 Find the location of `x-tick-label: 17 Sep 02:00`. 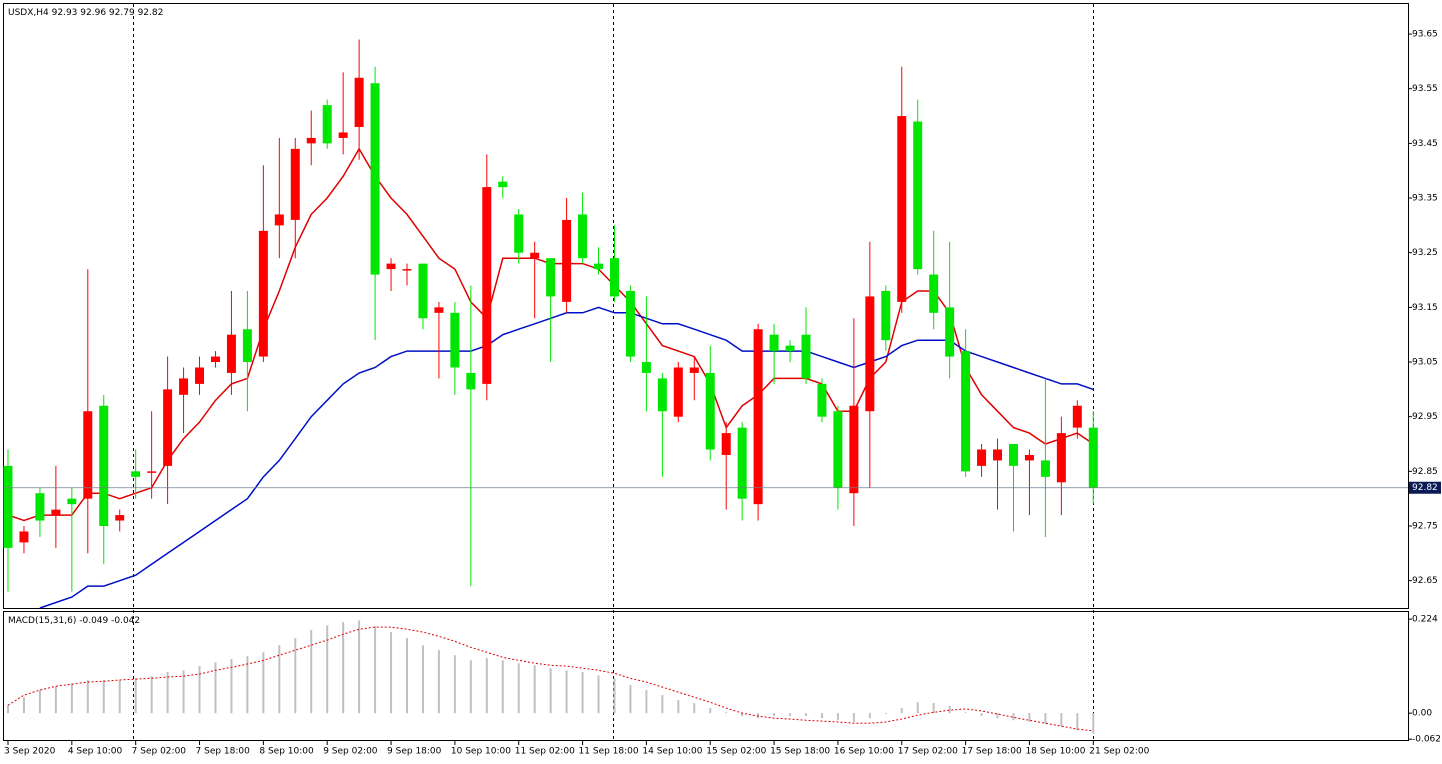

x-tick-label: 17 Sep 02:00 is located at coordinates (928, 752).